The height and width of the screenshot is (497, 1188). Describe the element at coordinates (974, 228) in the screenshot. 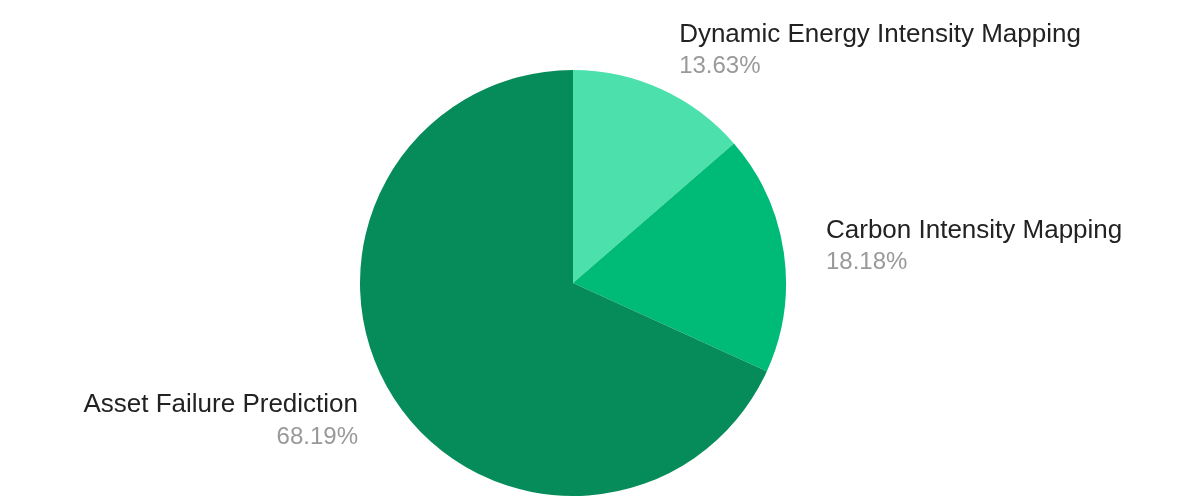

I see `slice-label: Carbon Intensity Mapping` at that location.